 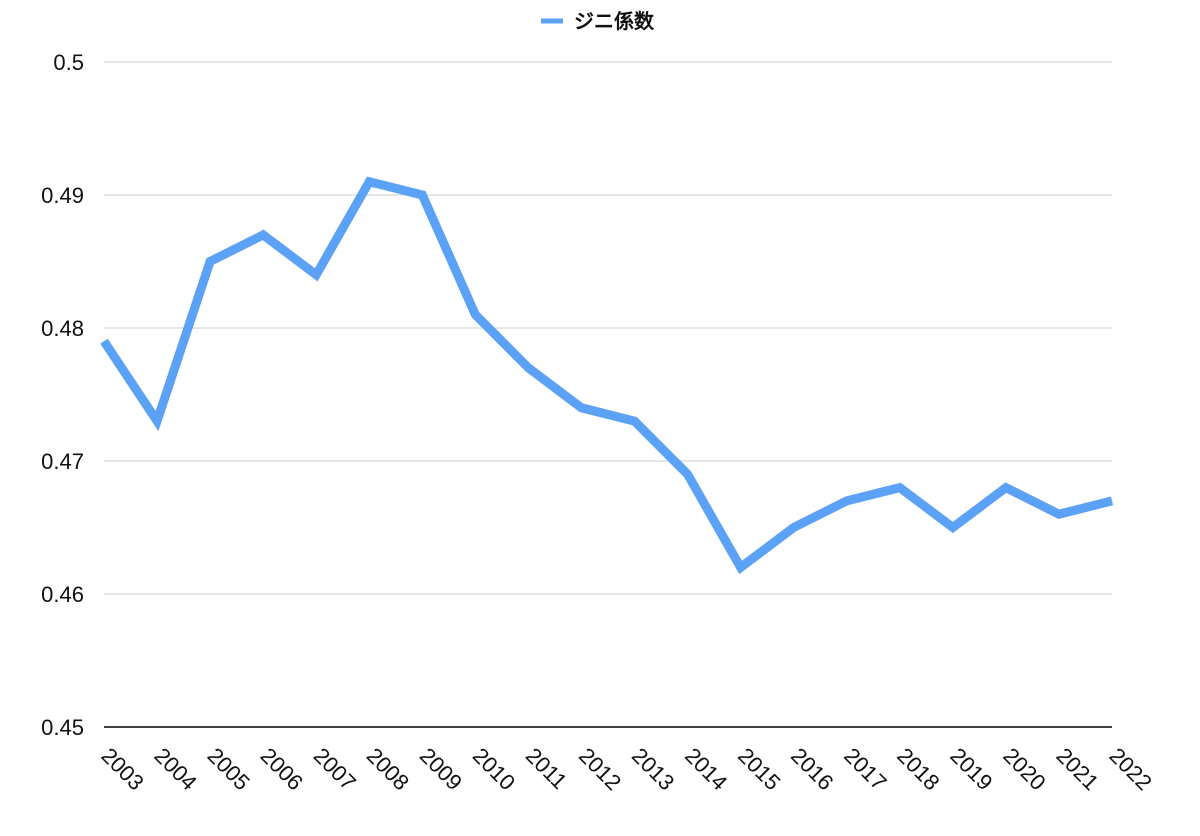 What do you see at coordinates (62, 727) in the screenshot?
I see `y-tick-label: 0.45` at bounding box center [62, 727].